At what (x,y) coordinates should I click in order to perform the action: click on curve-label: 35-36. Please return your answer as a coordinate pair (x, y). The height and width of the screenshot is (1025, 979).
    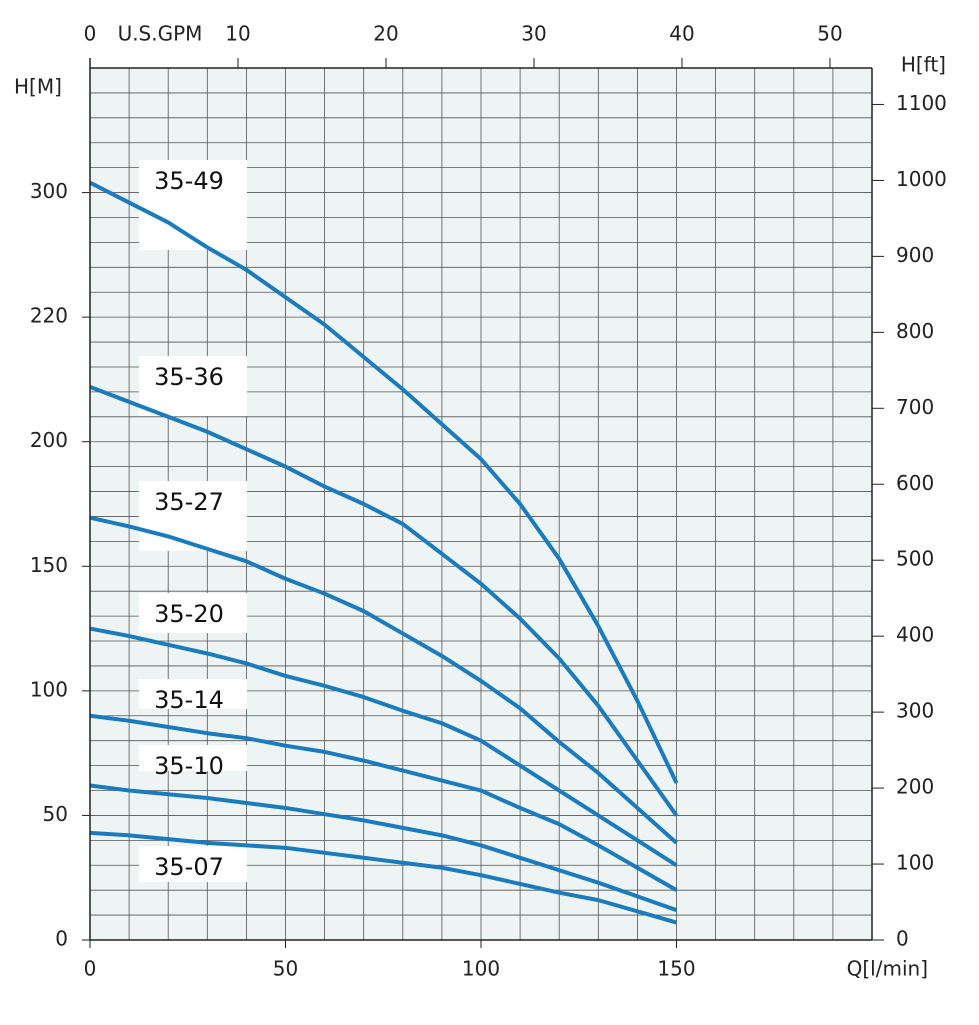
    Looking at the image, I should click on (189, 377).